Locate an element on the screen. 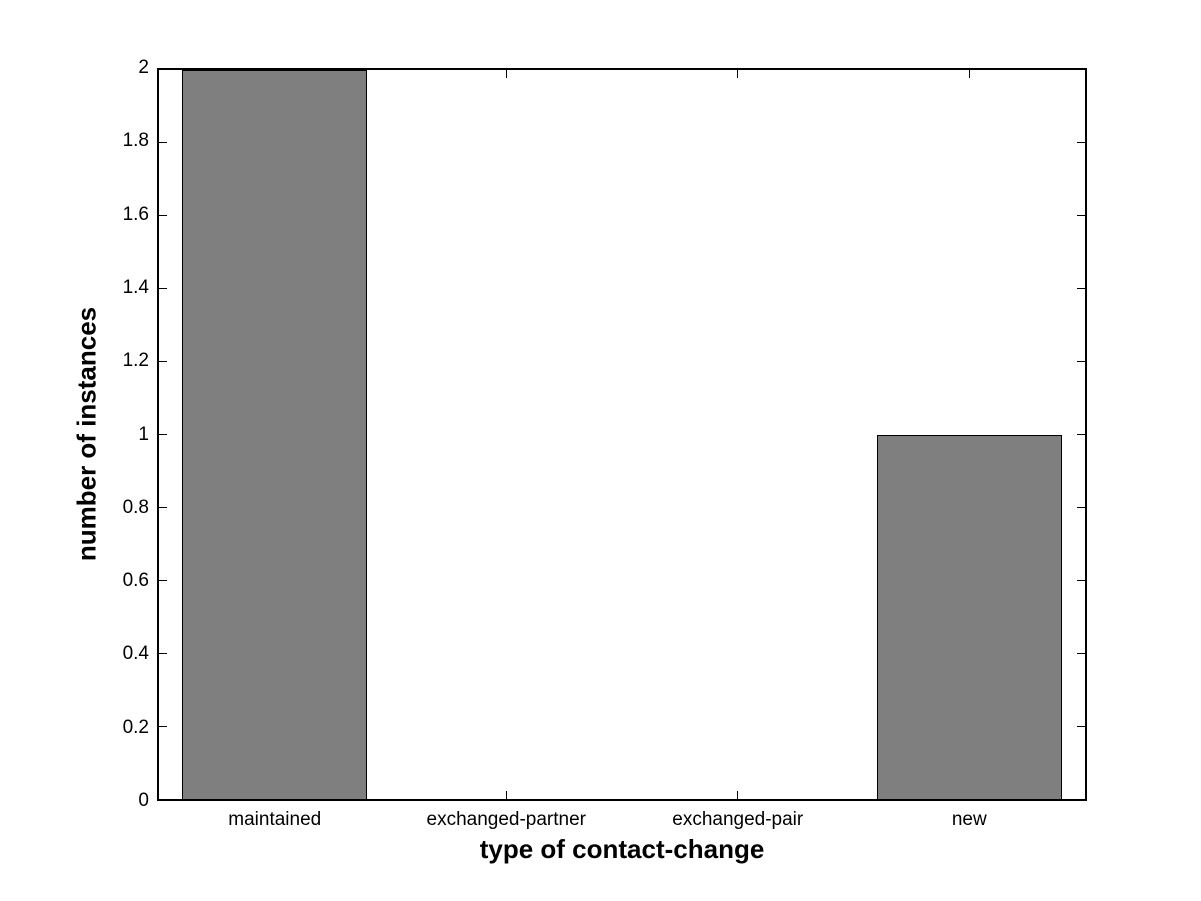  bar-maintained is located at coordinates (275, 434).